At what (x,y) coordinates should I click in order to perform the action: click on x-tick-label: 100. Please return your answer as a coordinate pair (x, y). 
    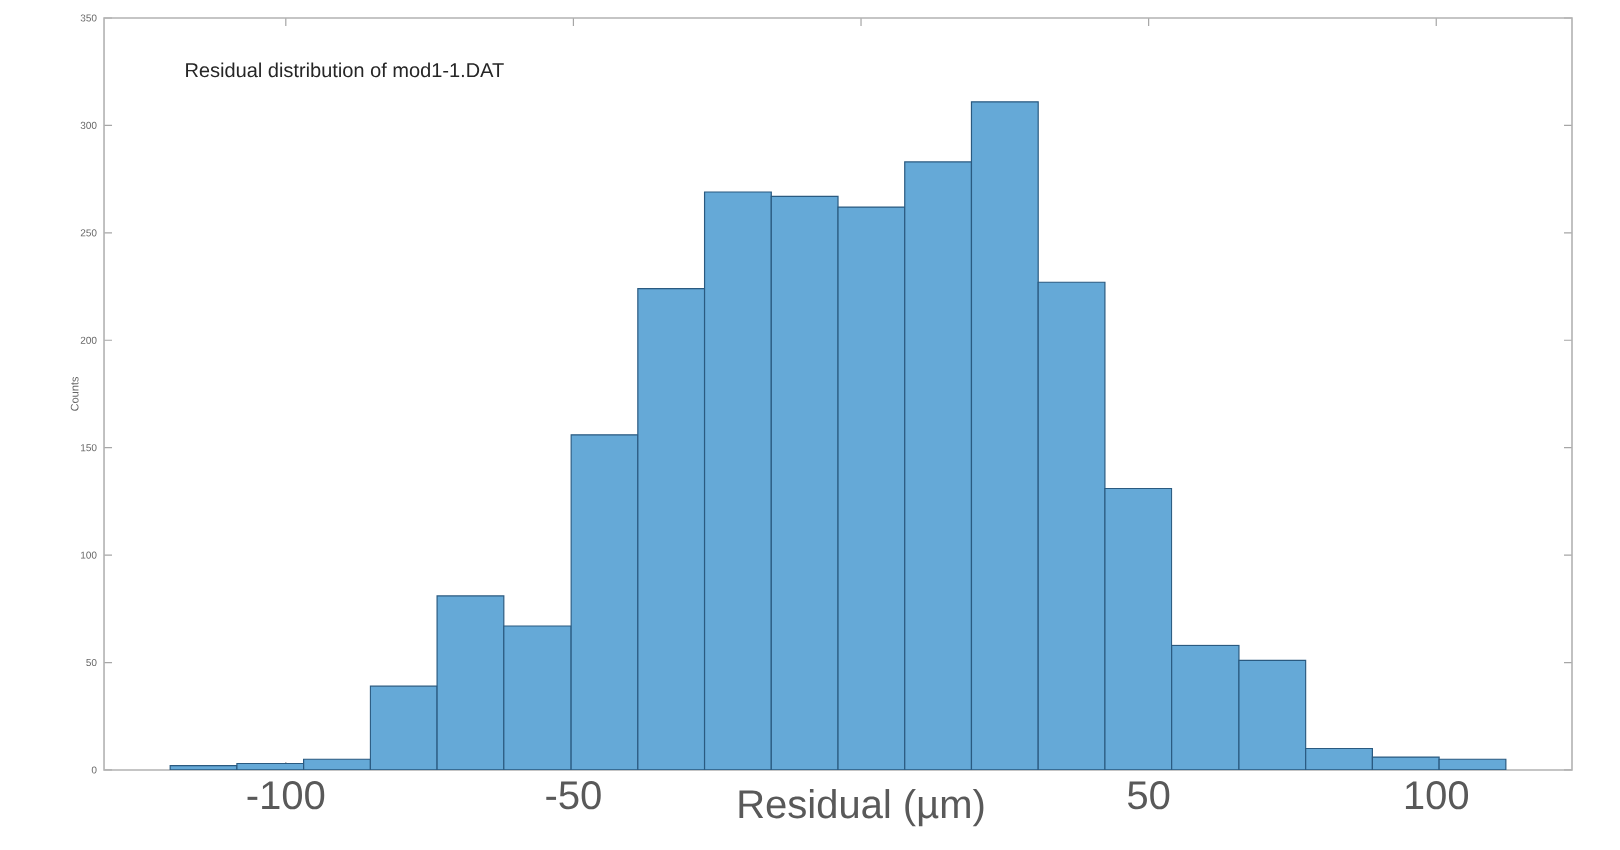
    Looking at the image, I should click on (1437, 795).